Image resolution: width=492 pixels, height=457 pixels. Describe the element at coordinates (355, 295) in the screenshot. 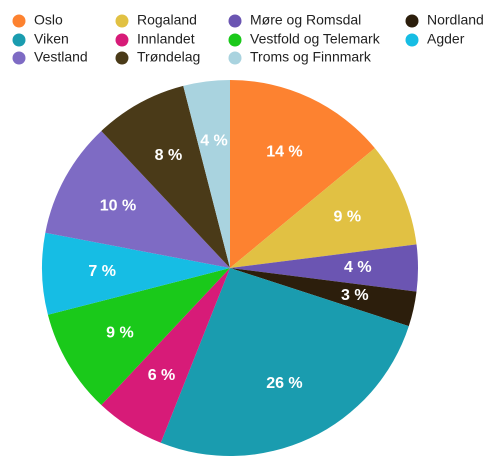

I see `data-label: 3 %` at that location.